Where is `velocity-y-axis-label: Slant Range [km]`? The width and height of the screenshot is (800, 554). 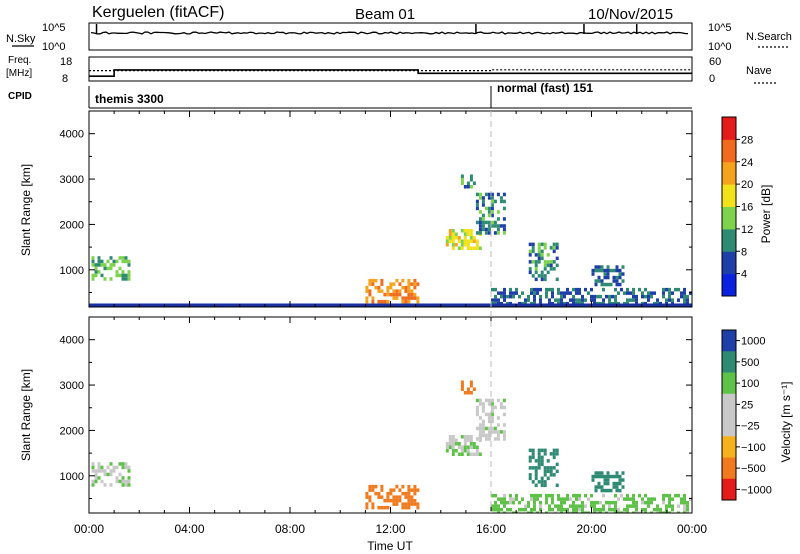 velocity-y-axis-label: Slant Range [km] is located at coordinates (26, 415).